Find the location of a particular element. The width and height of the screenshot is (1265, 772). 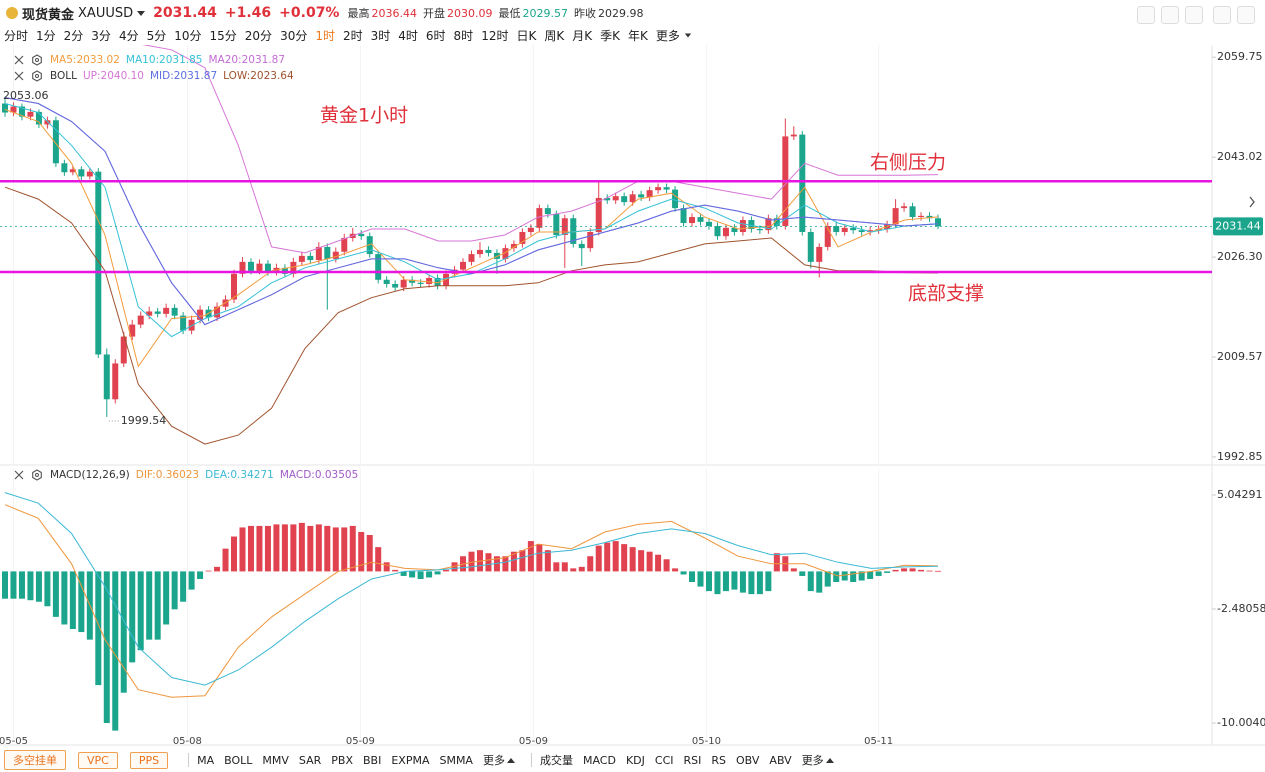

timeframe: 10分 is located at coordinates (188, 35).